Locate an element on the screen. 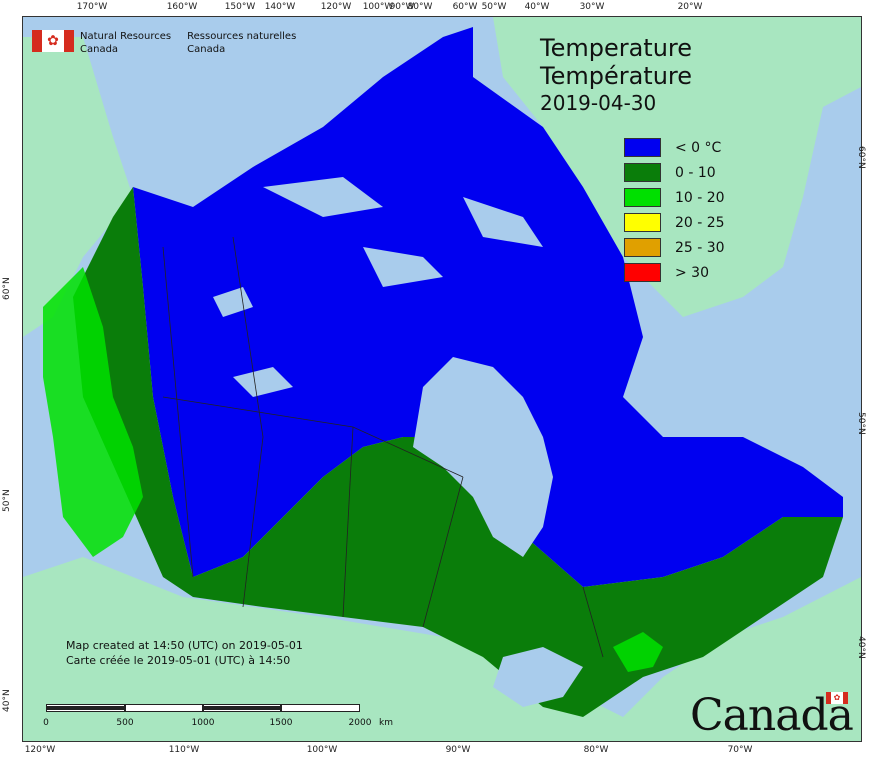 This screenshot has height=760, width=880. great-slave-lake is located at coordinates (263, 382).